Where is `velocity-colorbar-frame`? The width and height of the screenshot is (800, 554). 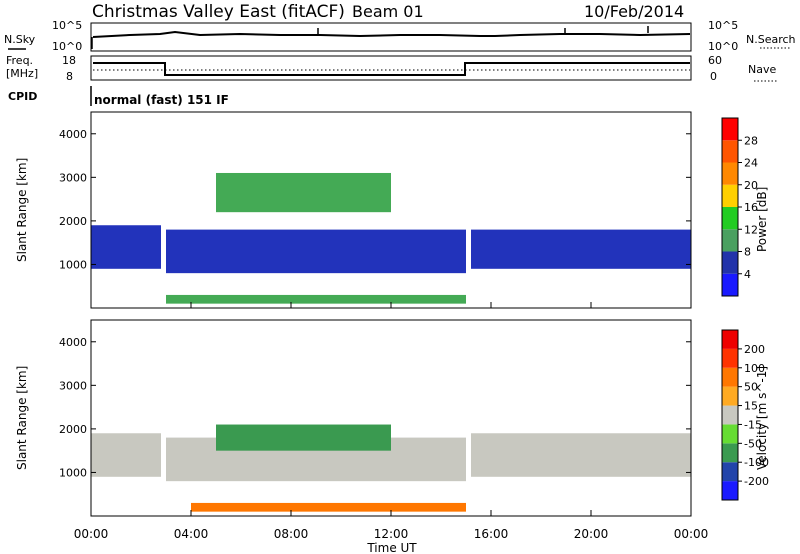
velocity-colorbar-frame is located at coordinates (730, 415).